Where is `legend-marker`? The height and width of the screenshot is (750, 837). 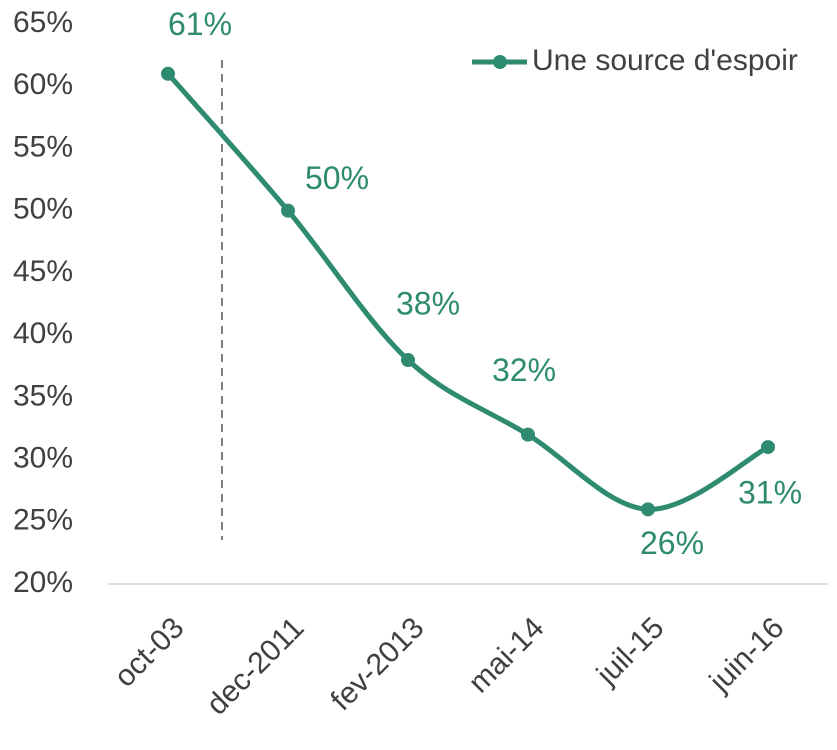
legend-marker is located at coordinates (500, 62).